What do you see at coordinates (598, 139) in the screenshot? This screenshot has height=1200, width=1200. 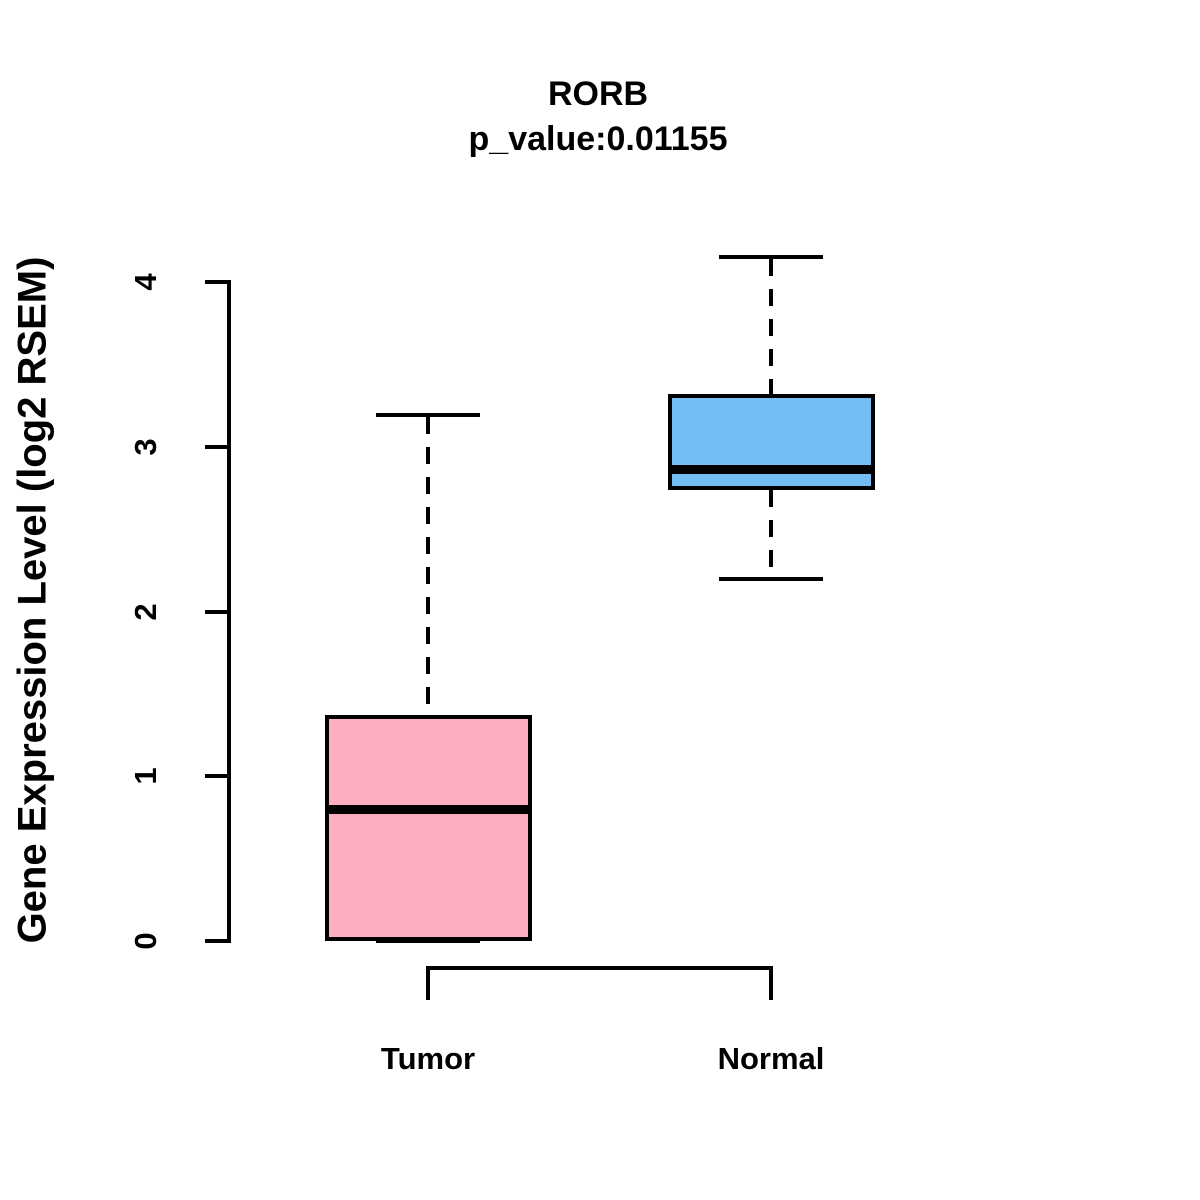 I see `chart-subtitle: p_value:0.01155` at bounding box center [598, 139].